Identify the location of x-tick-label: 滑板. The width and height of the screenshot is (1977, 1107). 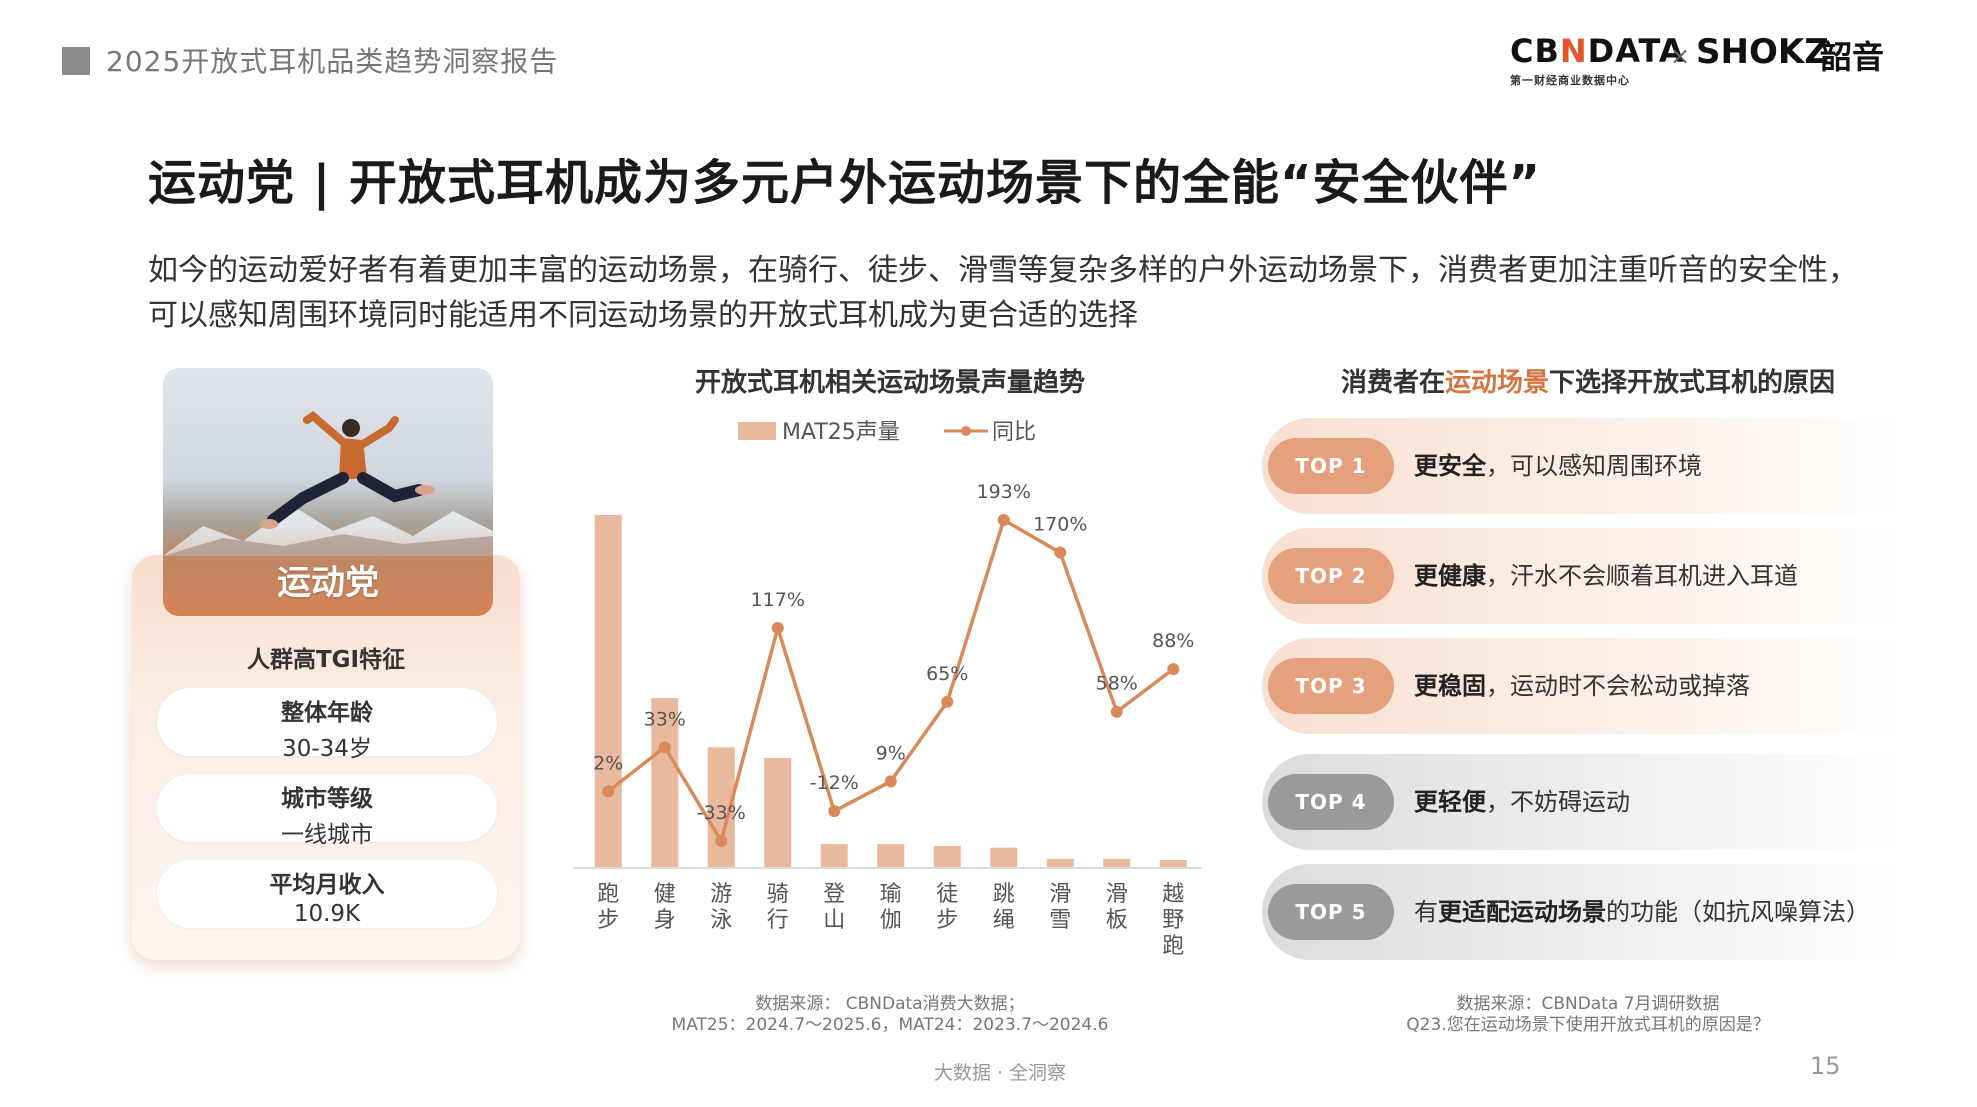
(1117, 907).